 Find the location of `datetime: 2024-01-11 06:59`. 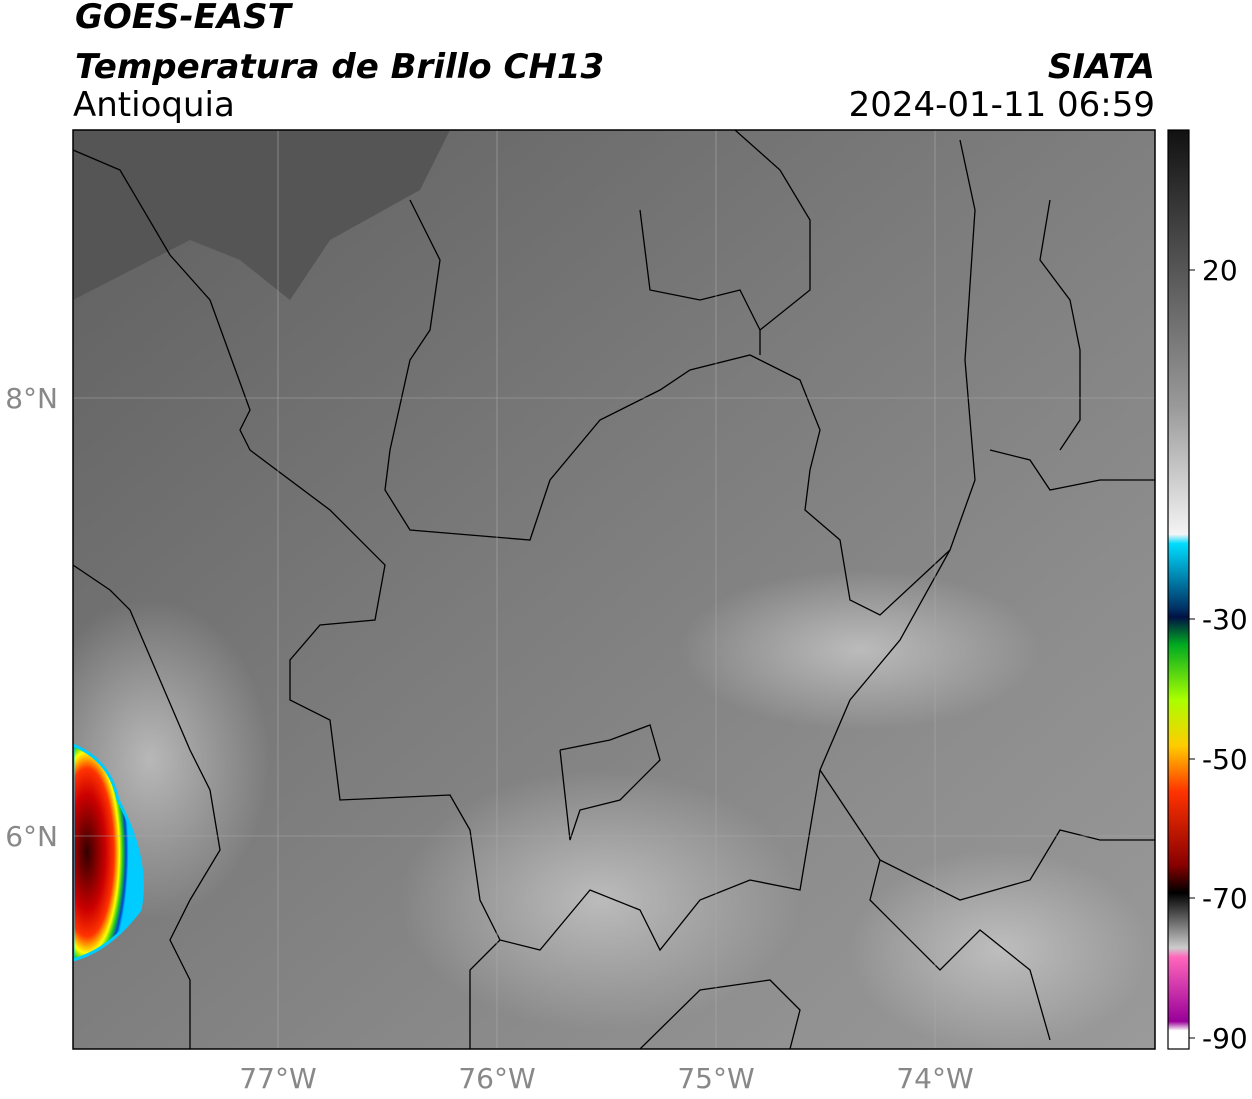

datetime: 2024-01-11 06:59 is located at coordinates (1002, 105).